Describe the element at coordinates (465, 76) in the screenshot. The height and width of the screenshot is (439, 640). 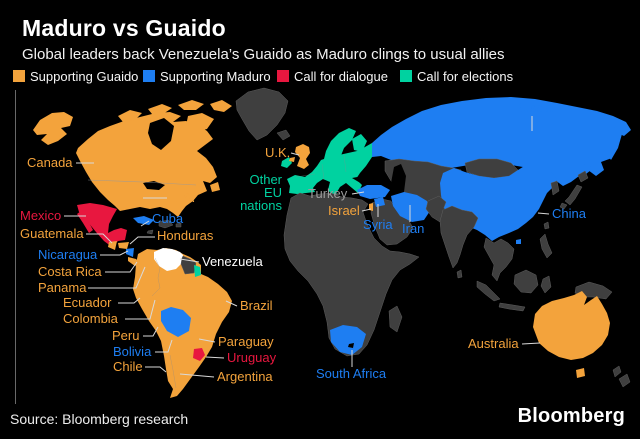
I see `legend-label-elections: Call for elections` at that location.